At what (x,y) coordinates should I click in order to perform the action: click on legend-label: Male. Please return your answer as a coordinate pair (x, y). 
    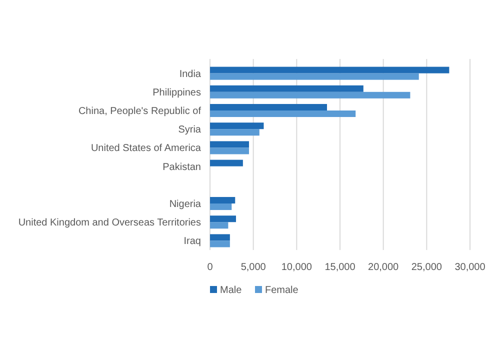
    Looking at the image, I should click on (231, 290).